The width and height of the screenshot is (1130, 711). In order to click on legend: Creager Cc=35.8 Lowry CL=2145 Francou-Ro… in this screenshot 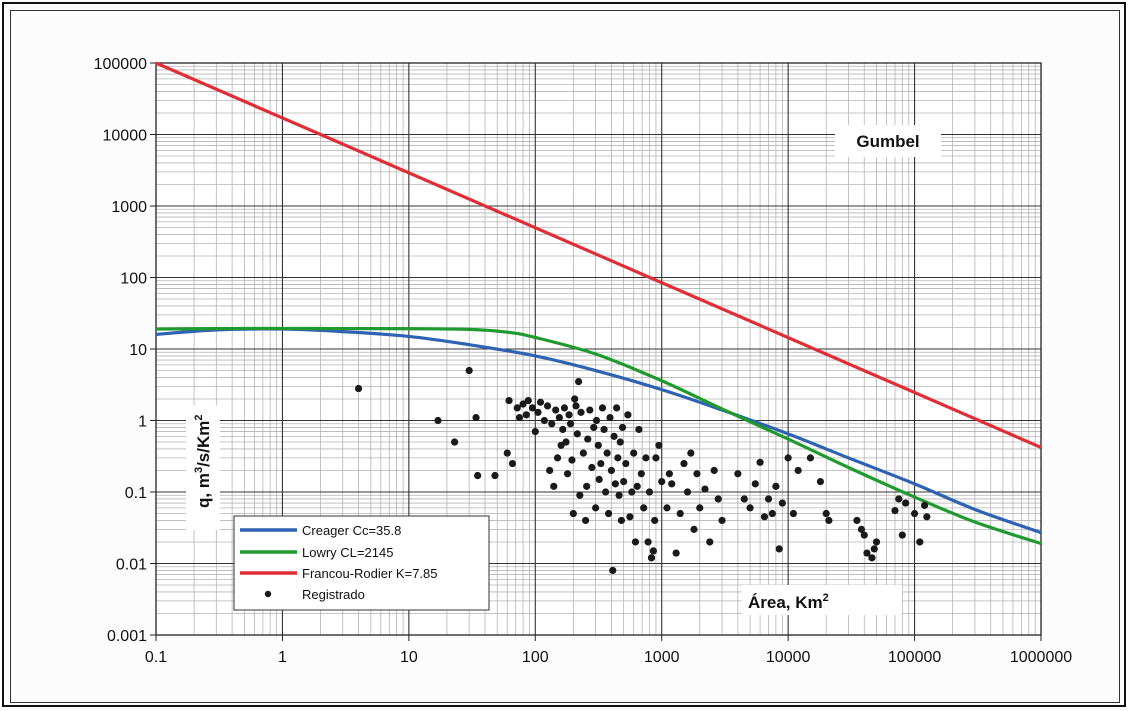, I will do `click(361, 563)`.